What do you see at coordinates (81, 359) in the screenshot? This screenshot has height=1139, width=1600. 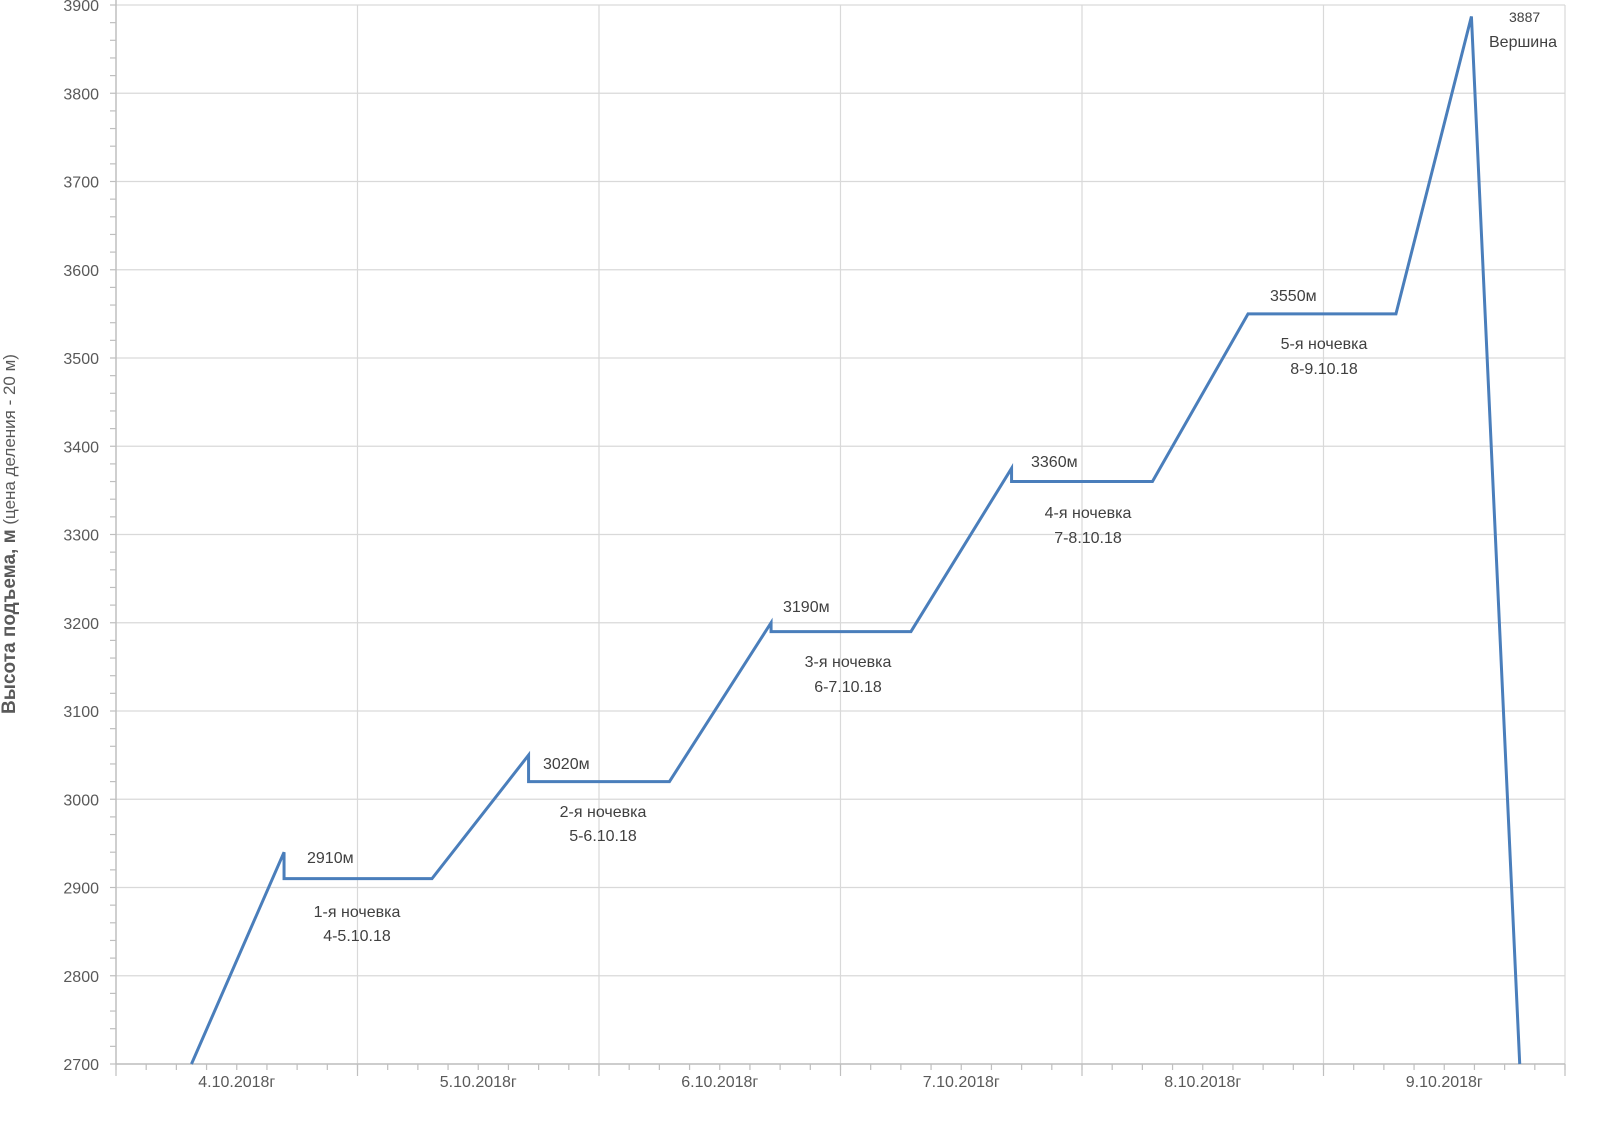 I see `y-tick-label: 3500` at bounding box center [81, 359].